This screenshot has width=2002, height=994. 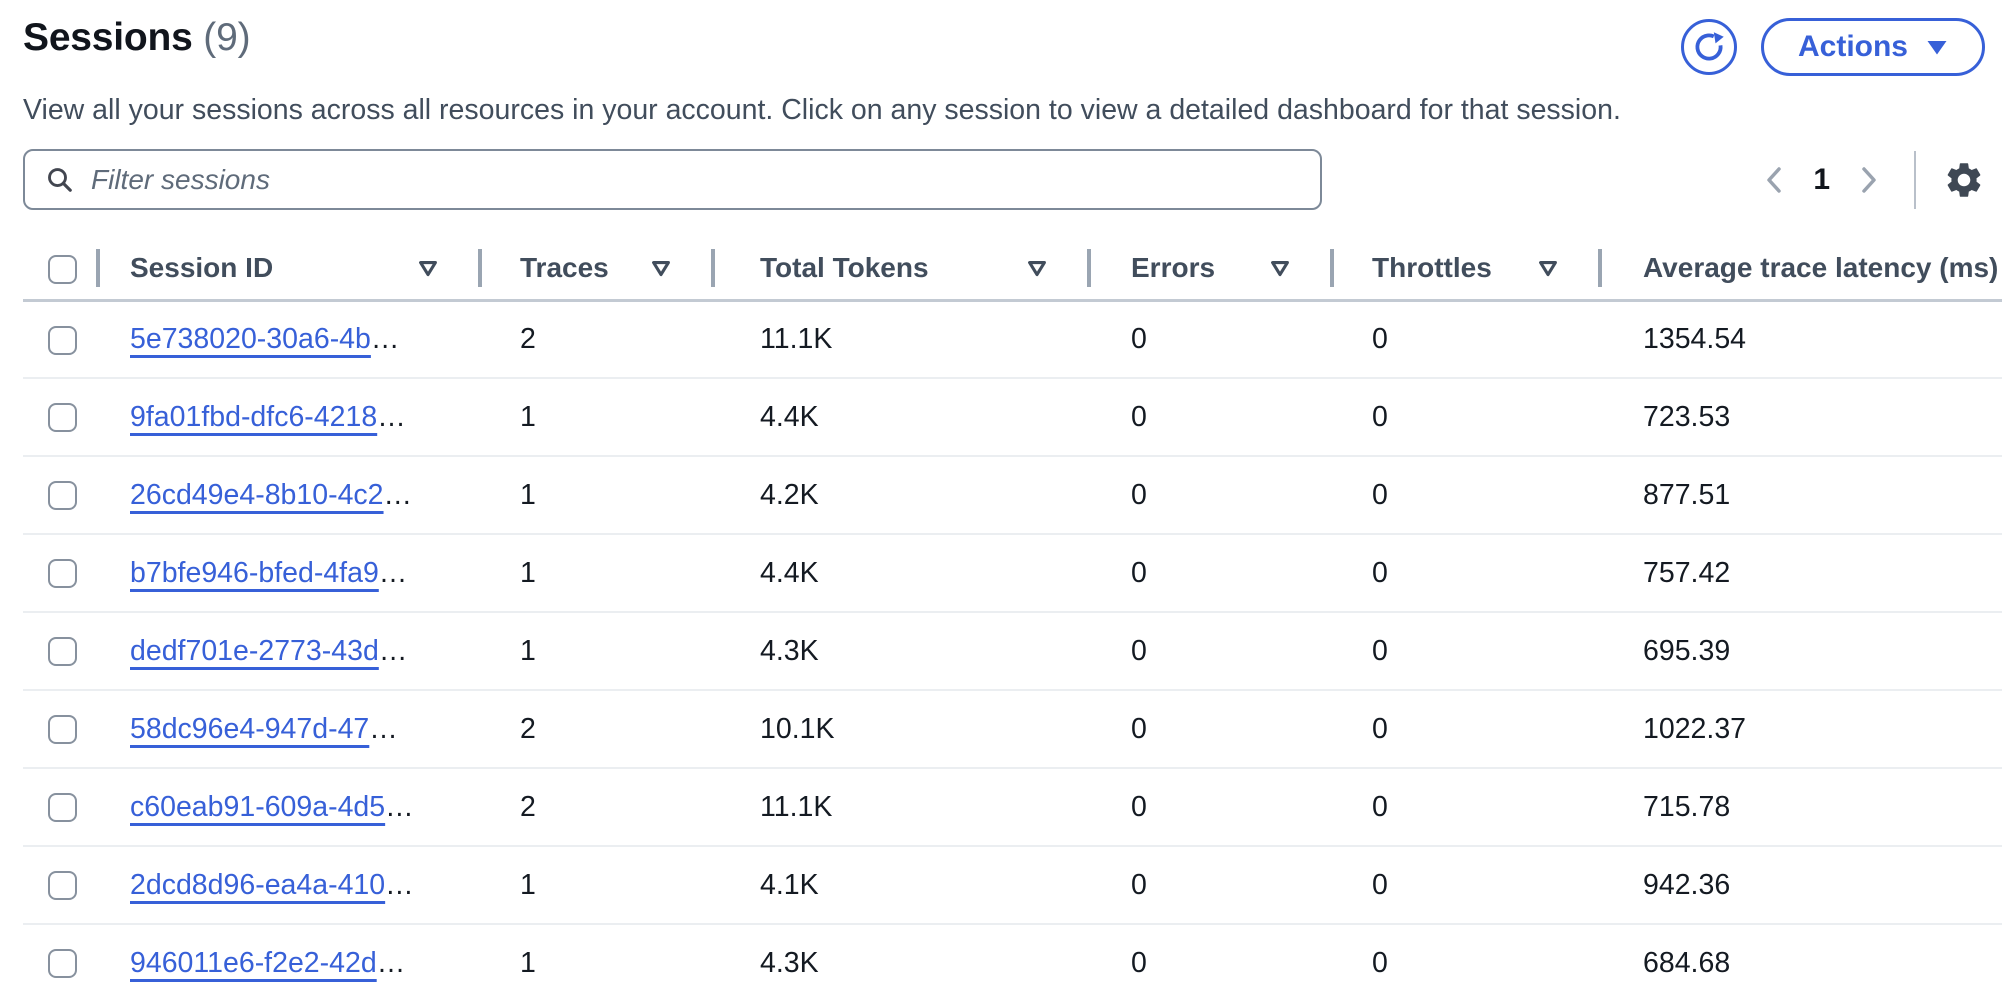 What do you see at coordinates (1801, 807) in the screenshot?
I see `cell-latency: 715.78` at bounding box center [1801, 807].